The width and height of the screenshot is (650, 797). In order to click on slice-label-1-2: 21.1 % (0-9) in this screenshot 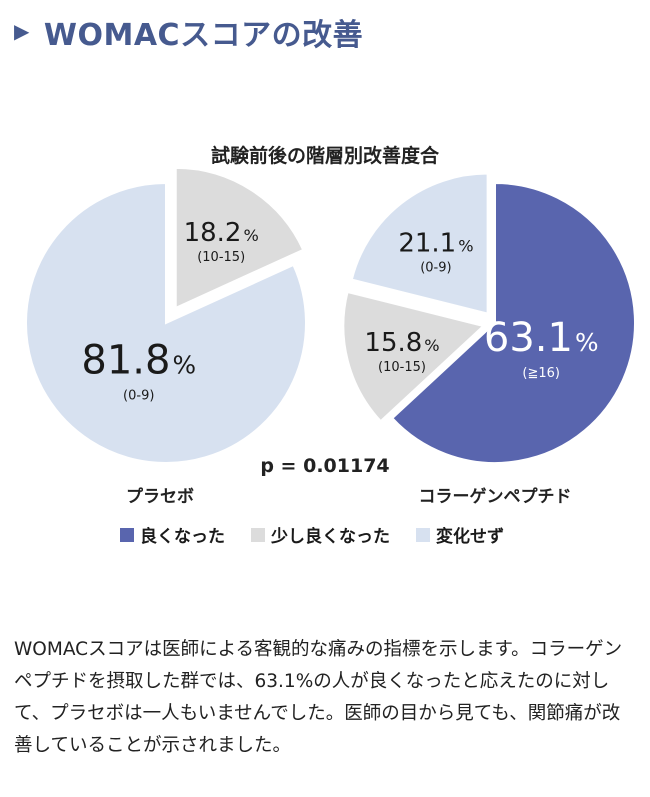, I will do `click(435, 251)`.